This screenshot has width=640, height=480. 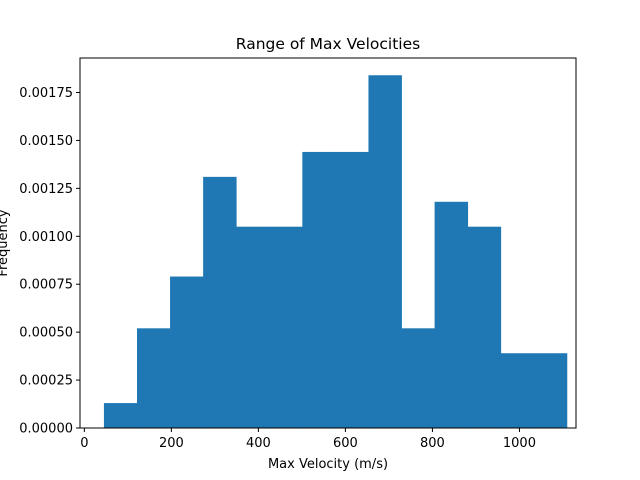 What do you see at coordinates (46, 141) in the screenshot?
I see `y-tick-label: 0.00150` at bounding box center [46, 141].